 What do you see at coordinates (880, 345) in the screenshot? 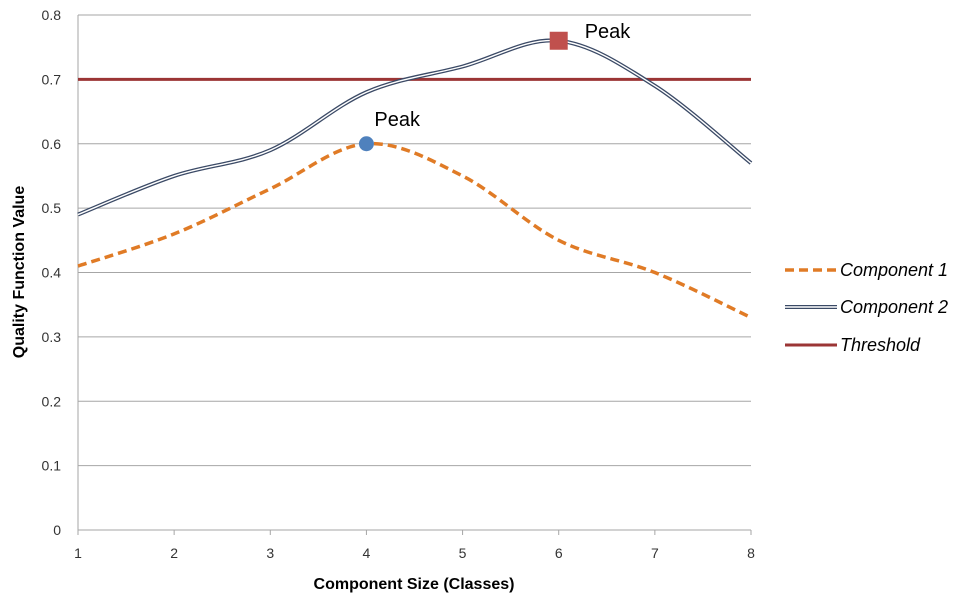
I see `legend-label-threshold: Threshold` at bounding box center [880, 345].